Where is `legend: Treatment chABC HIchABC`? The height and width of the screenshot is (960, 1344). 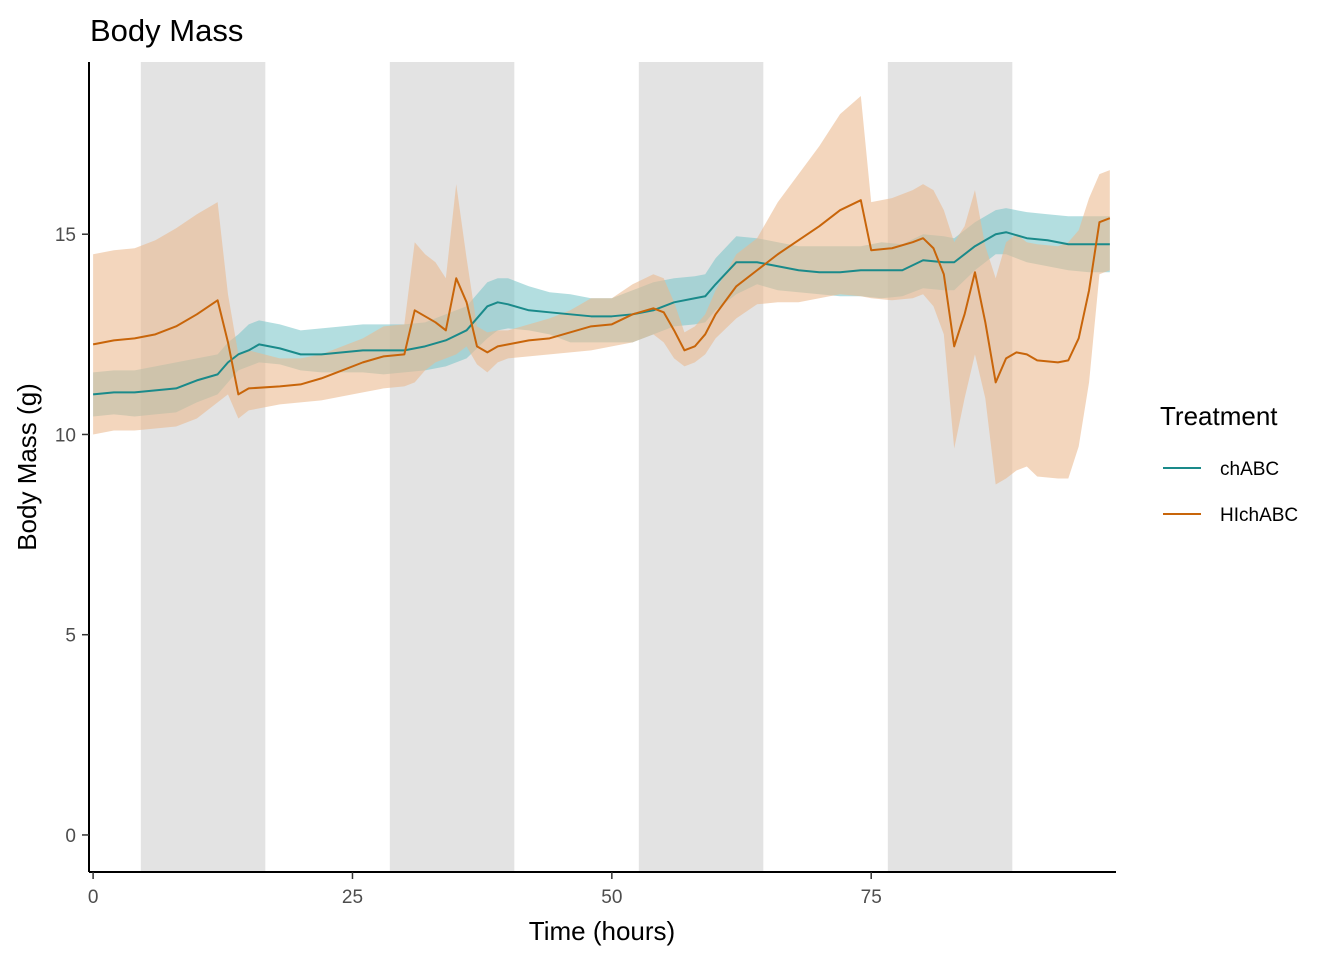 legend: Treatment chABC HIchABC is located at coordinates (1229, 463).